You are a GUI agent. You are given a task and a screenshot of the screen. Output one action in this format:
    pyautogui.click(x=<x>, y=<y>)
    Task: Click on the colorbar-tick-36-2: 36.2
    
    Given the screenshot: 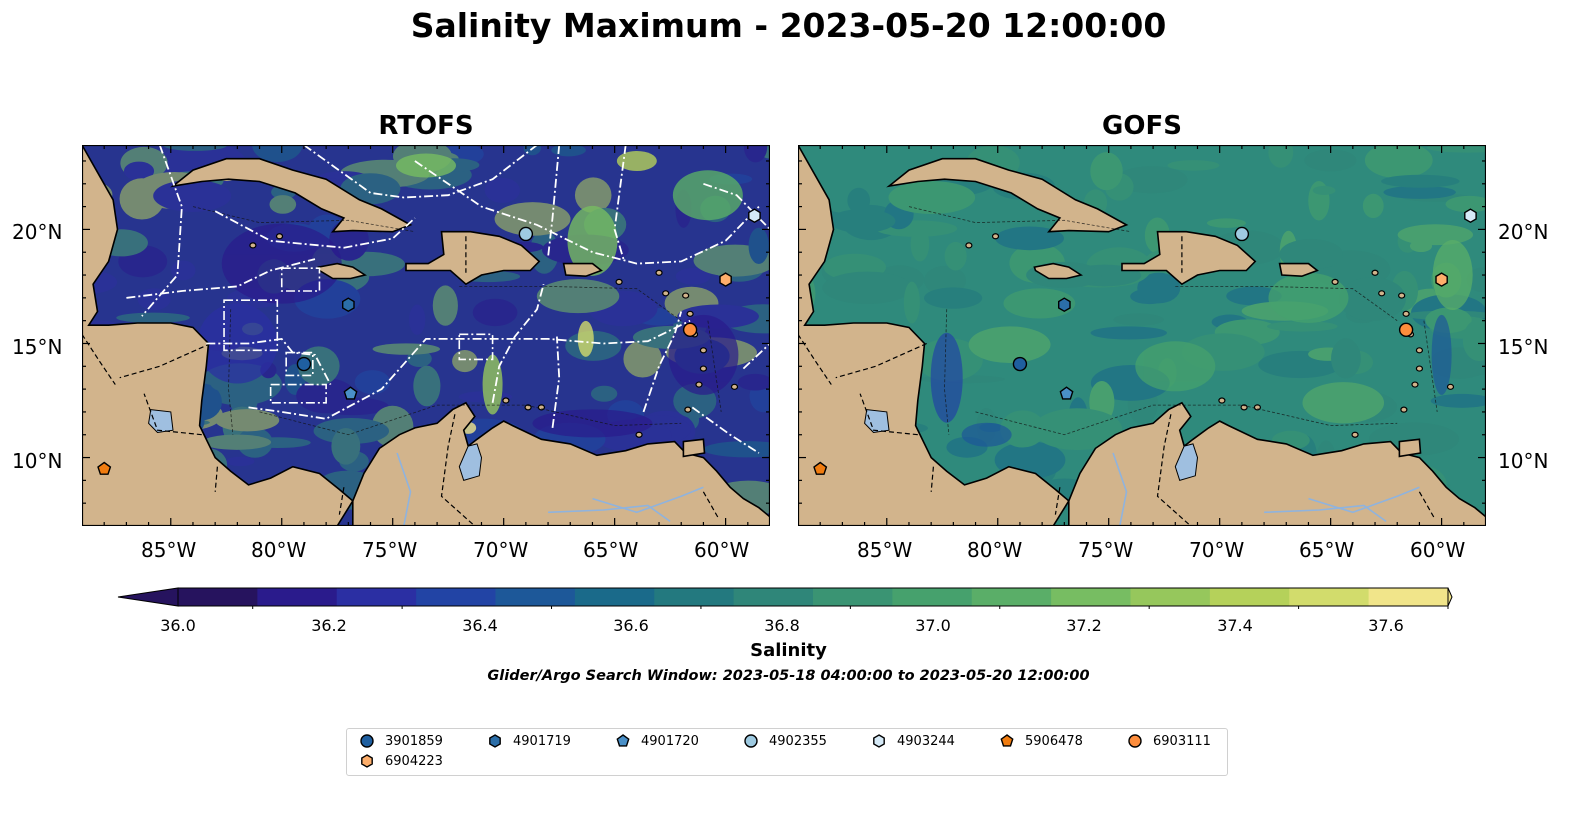 What is the action you would take?
    pyautogui.click(x=329, y=625)
    